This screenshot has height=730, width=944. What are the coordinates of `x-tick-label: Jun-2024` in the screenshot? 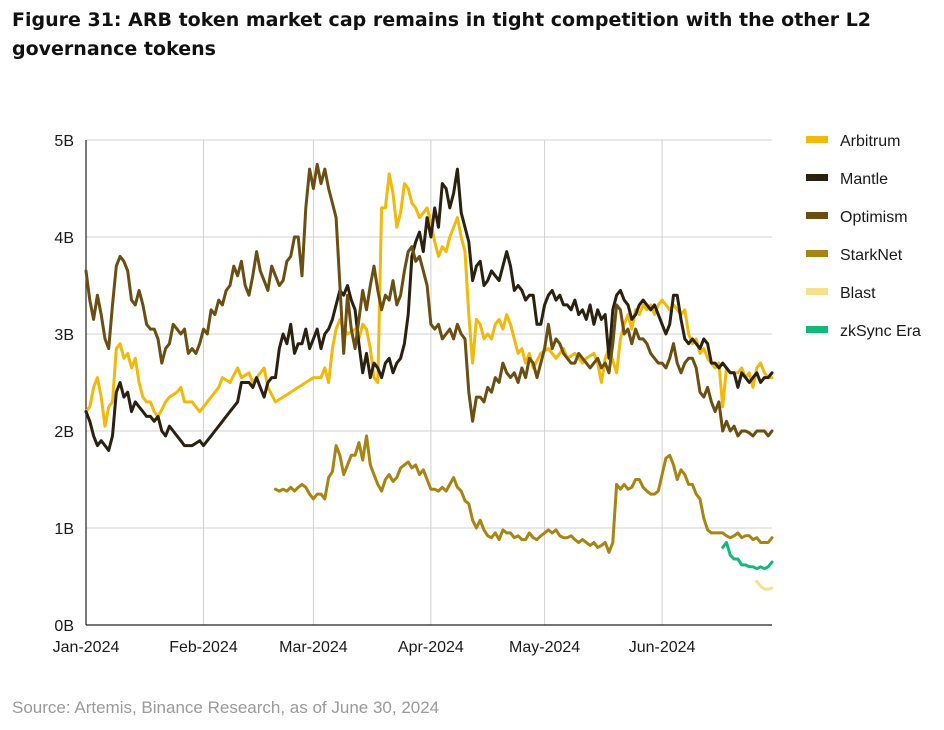 It's located at (662, 647).